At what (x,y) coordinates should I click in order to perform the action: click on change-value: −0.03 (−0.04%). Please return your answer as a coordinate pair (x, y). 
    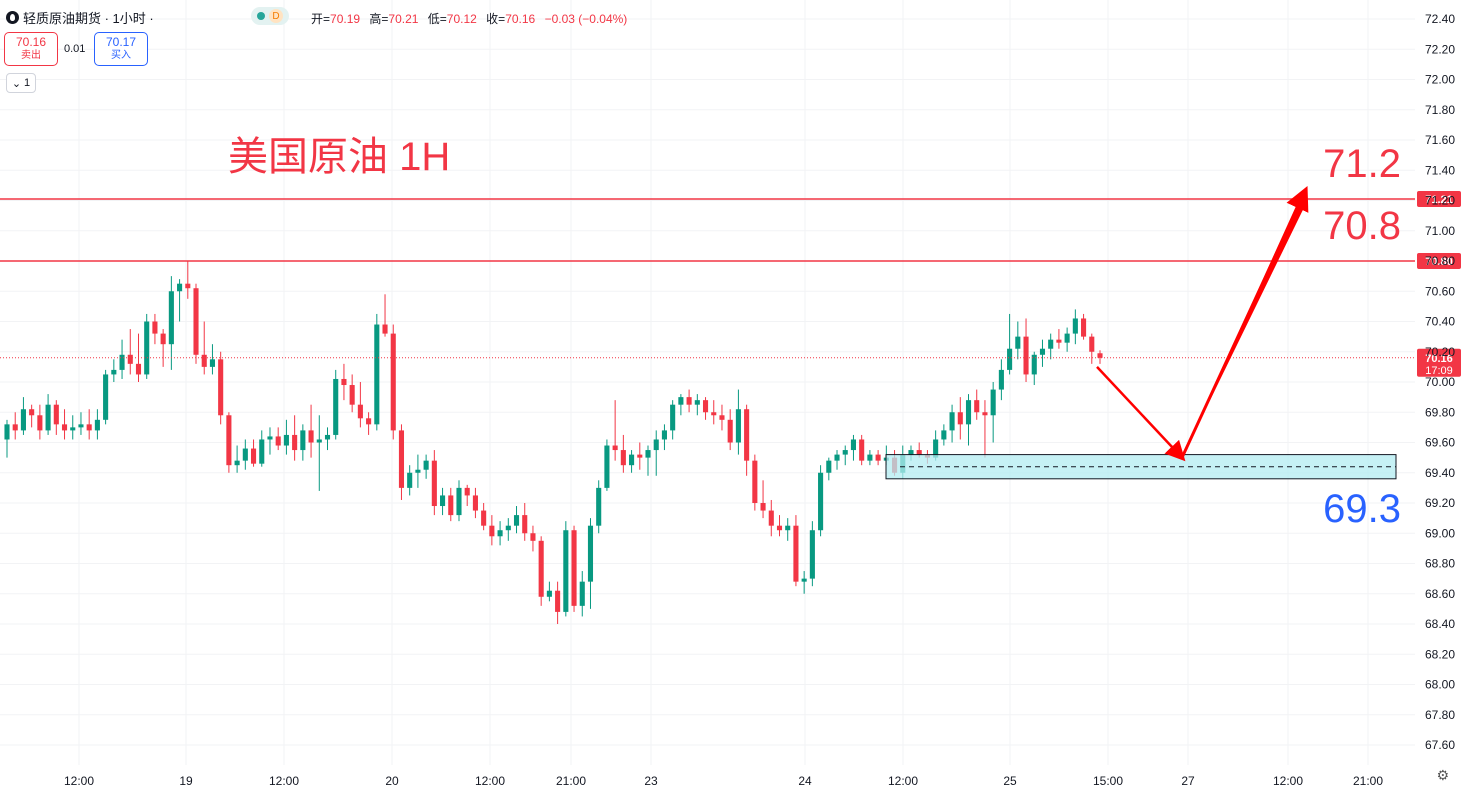
    Looking at the image, I should click on (586, 19).